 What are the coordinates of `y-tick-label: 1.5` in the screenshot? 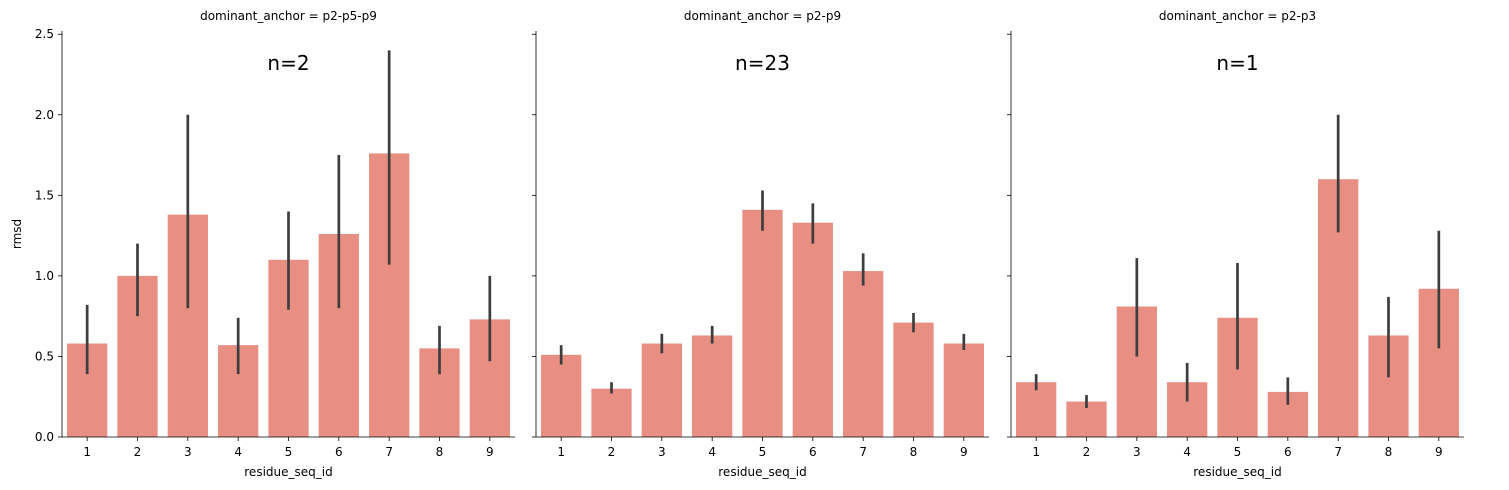 It's located at (44, 195).